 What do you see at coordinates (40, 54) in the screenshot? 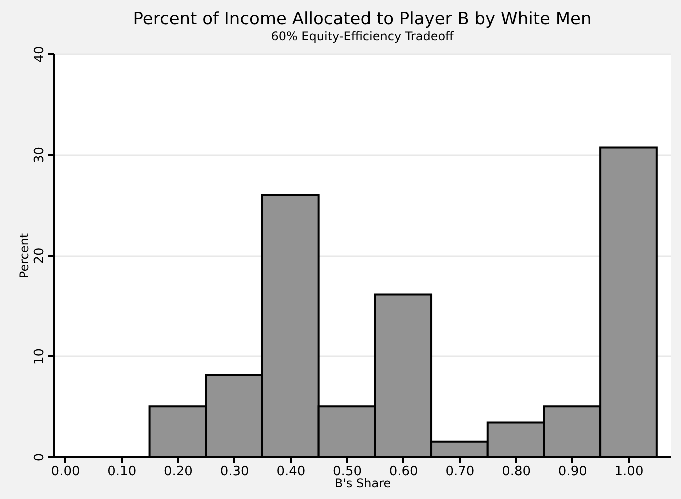
I see `y-tick-label: 40` at bounding box center [40, 54].